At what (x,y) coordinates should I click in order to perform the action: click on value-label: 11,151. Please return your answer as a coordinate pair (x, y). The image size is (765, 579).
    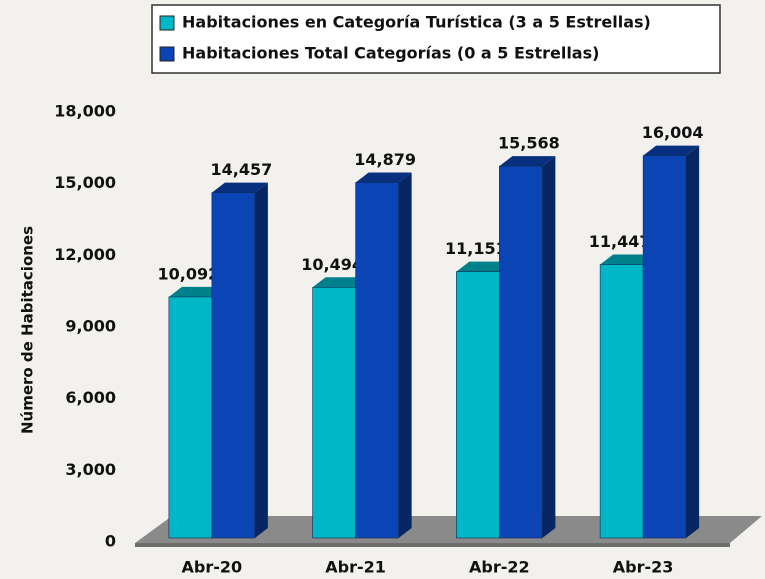
    Looking at the image, I should click on (476, 248).